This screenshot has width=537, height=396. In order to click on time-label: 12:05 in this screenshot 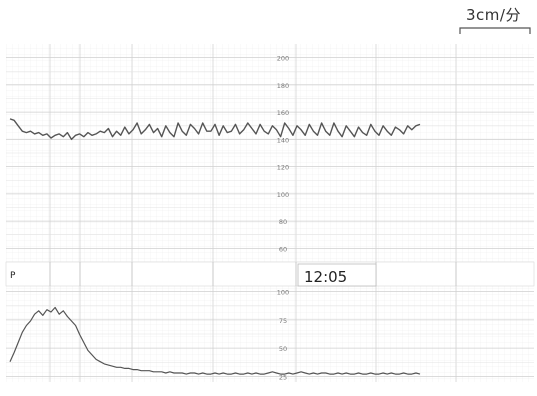, I will do `click(325, 277)`.